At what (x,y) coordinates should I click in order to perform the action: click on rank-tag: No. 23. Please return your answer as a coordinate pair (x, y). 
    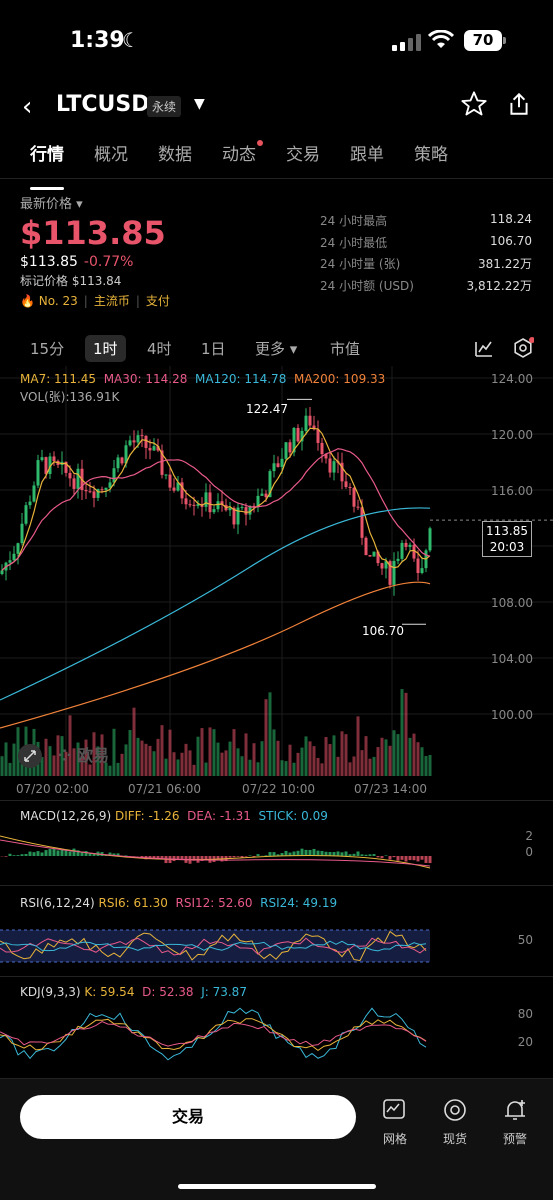
    Looking at the image, I should click on (58, 301).